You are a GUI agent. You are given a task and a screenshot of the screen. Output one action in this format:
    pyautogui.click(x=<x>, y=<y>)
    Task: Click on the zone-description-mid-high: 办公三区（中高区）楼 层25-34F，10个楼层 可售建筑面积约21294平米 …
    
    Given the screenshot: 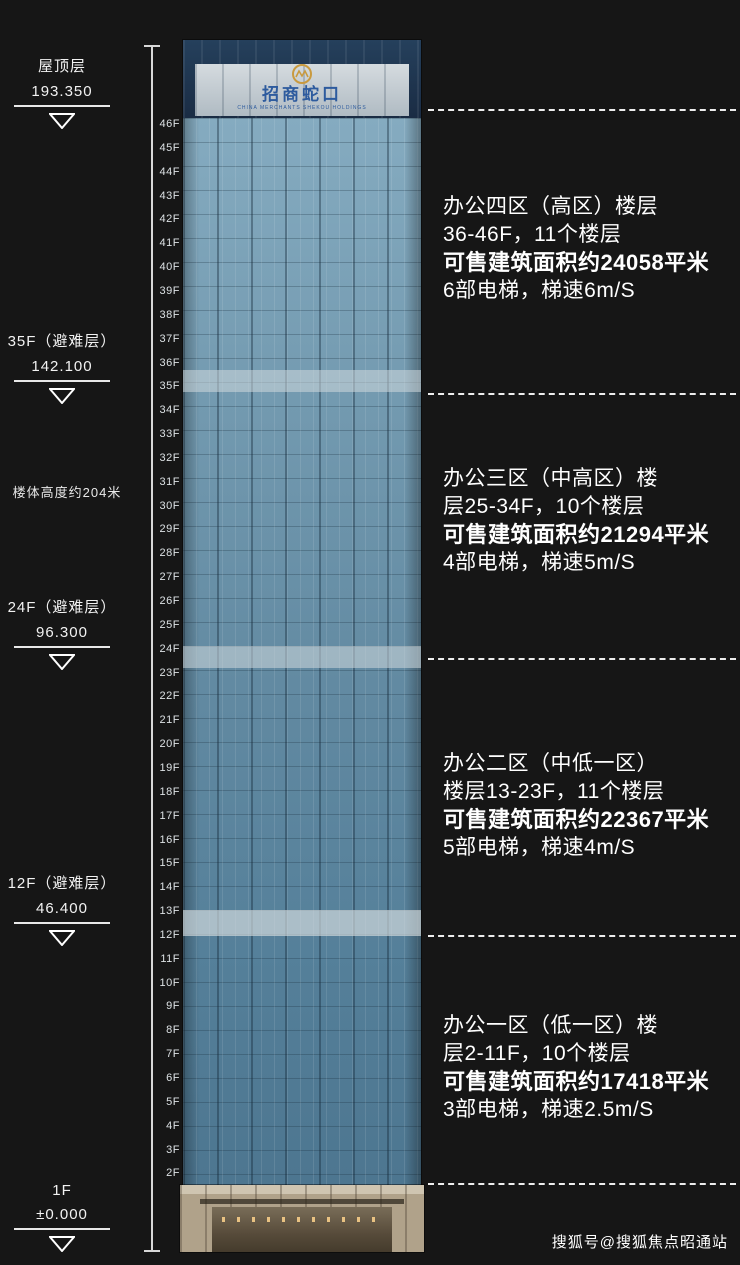 What is the action you would take?
    pyautogui.click(x=591, y=521)
    